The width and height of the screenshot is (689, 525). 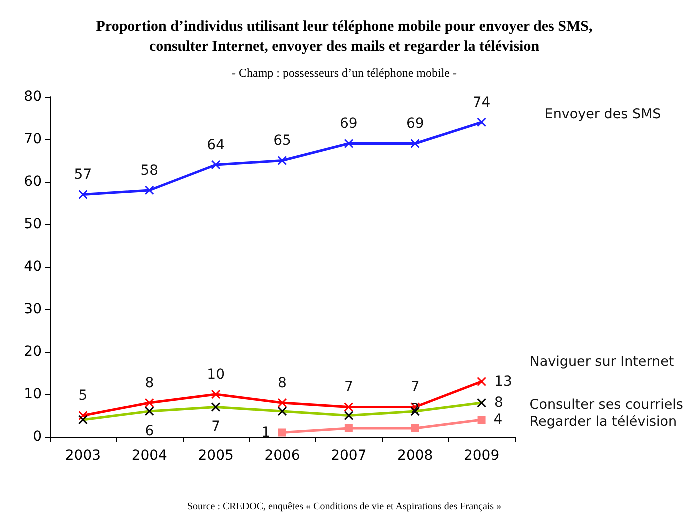 I want to click on text: Naviguer sur Internet, so click(x=602, y=362).